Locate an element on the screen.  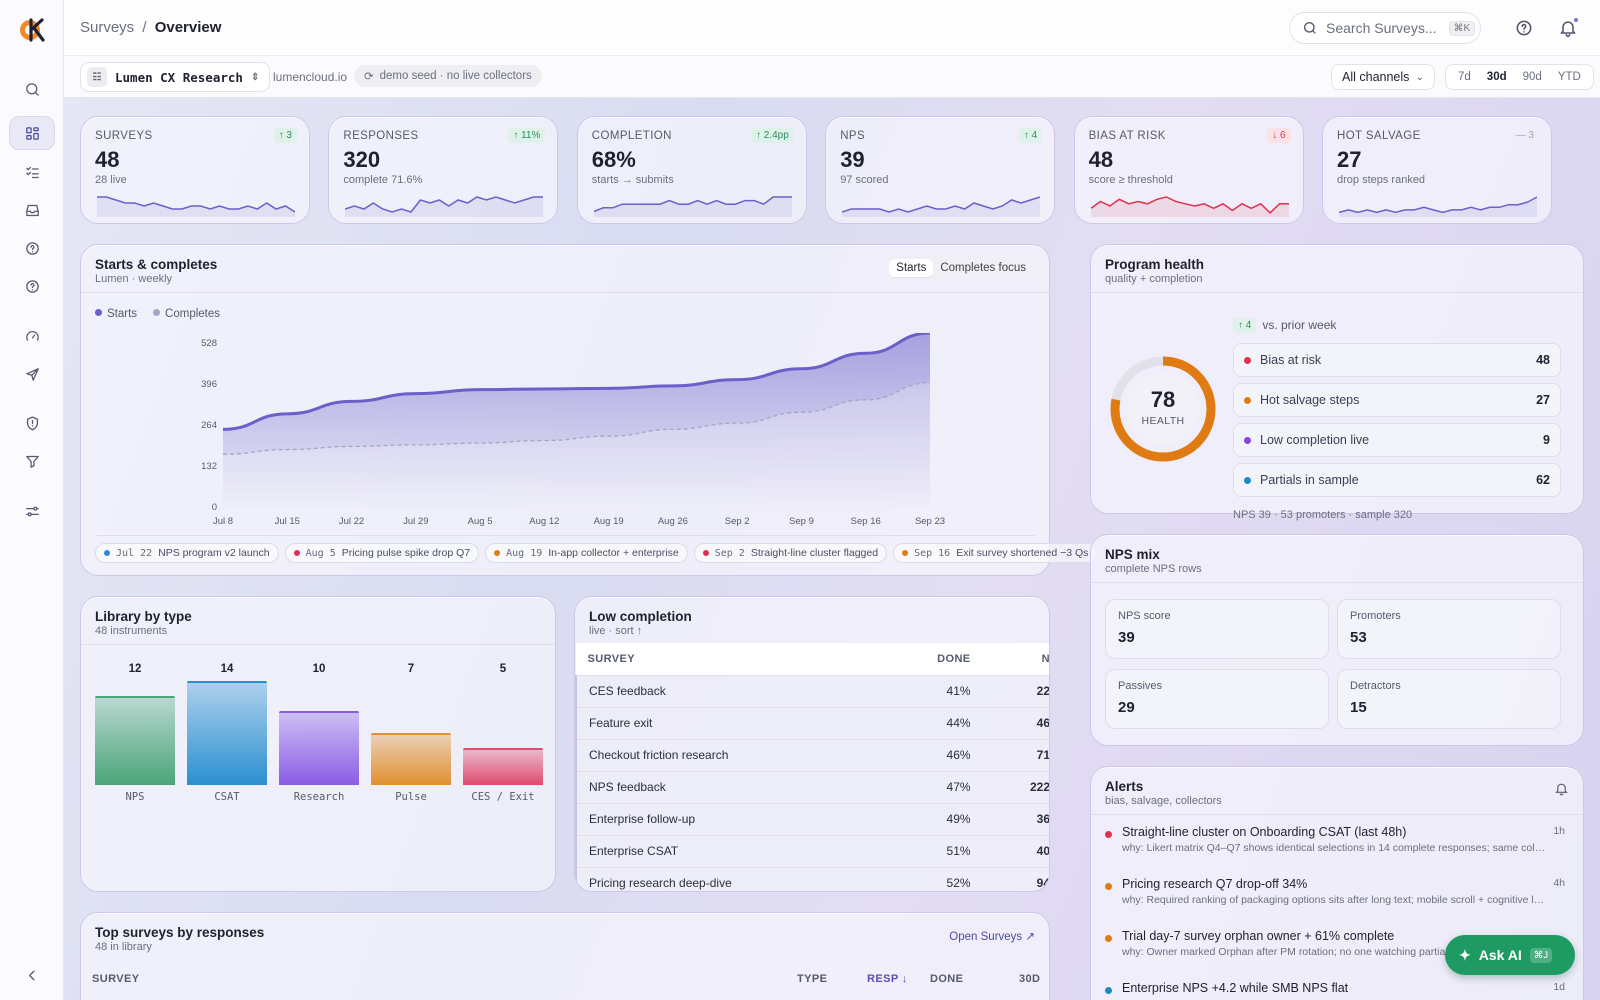
kpi-sub: complete 71.6% is located at coordinates (383, 180).